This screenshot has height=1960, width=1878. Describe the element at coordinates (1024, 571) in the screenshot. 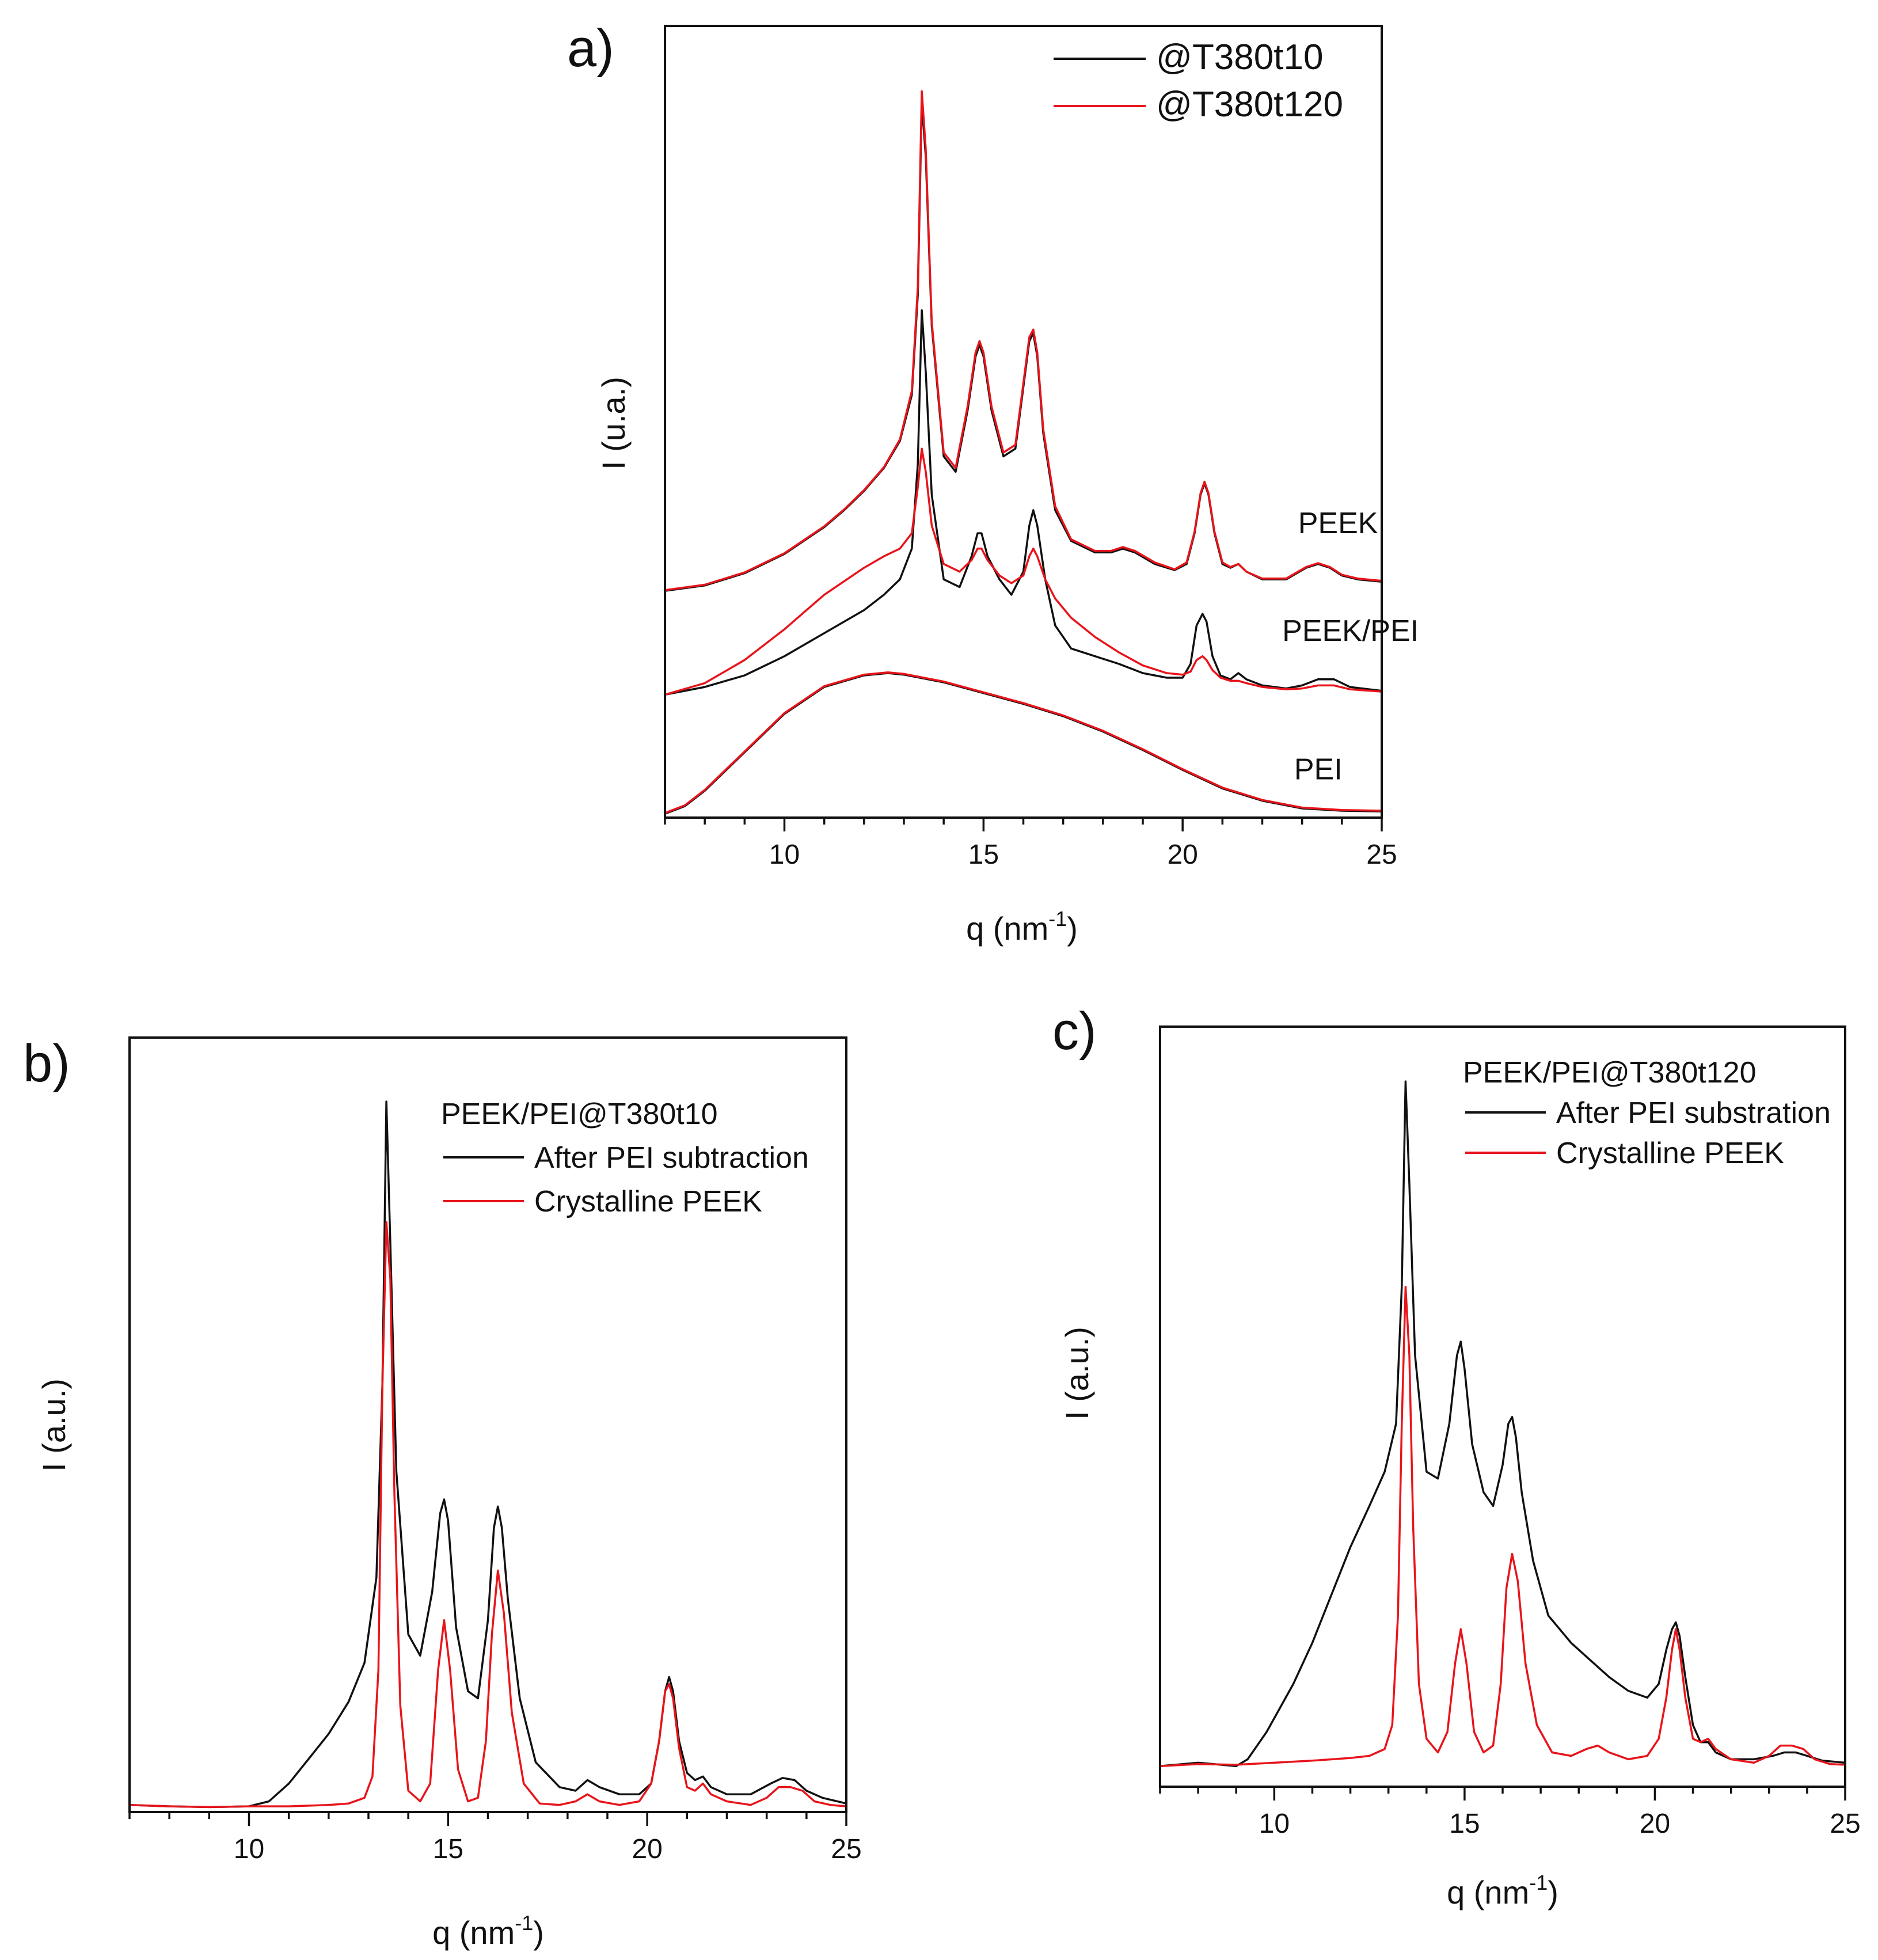

I see `series-line-peek-pei-t380t120` at that location.